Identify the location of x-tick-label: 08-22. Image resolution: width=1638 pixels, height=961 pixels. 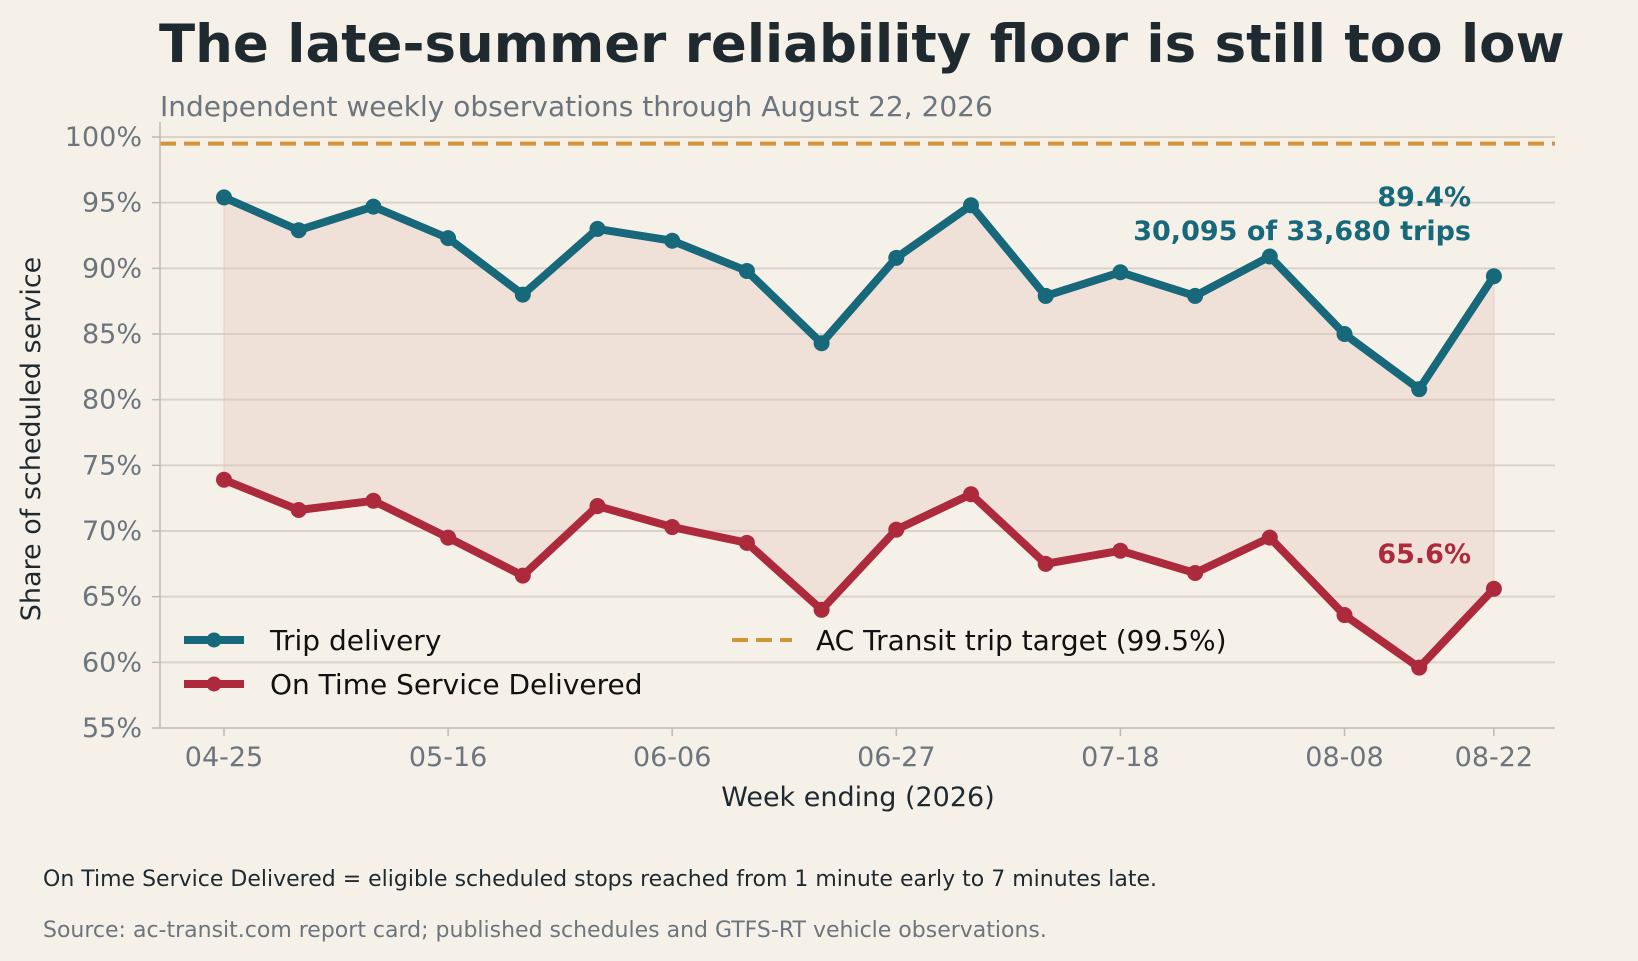
(1494, 757).